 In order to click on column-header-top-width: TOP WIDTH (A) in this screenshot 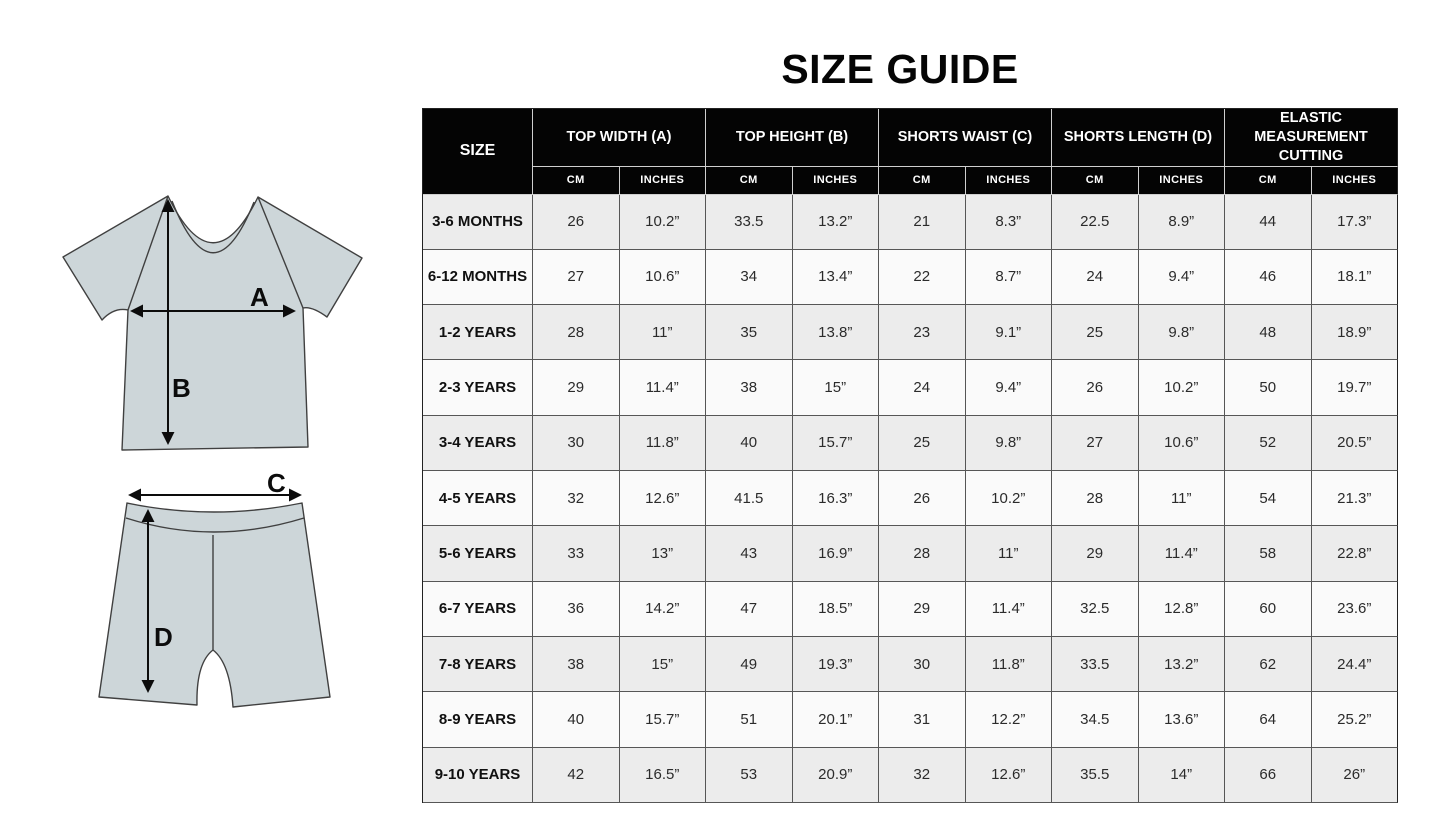, I will do `click(619, 138)`.